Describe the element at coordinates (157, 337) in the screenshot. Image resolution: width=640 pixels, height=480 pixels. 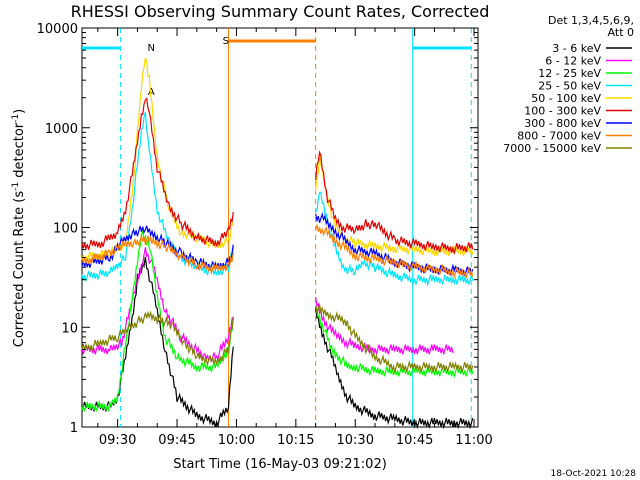
I see `series-line-8-a` at that location.